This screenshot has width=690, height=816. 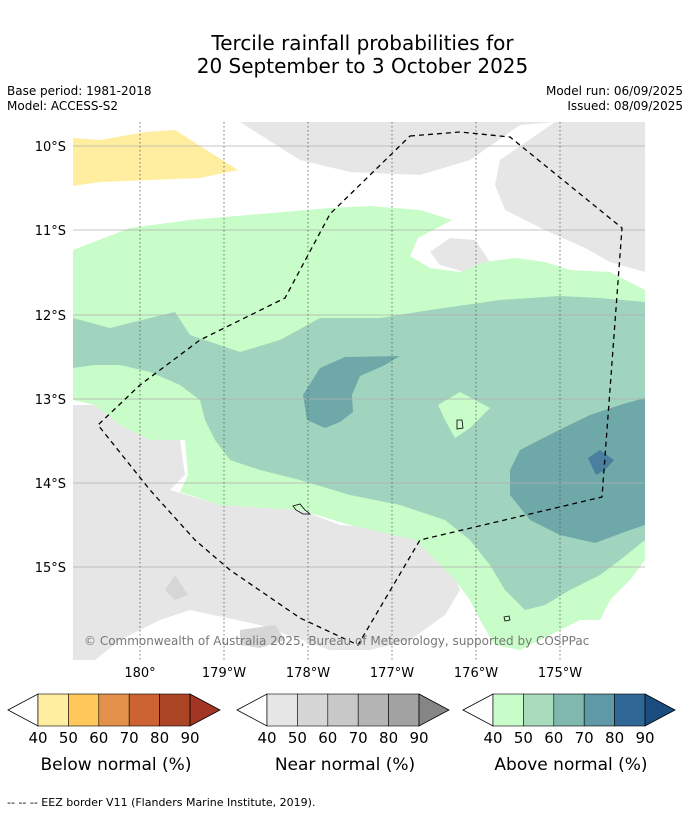 What do you see at coordinates (50, 568) in the screenshot?
I see `lat-label: 15°S` at bounding box center [50, 568].